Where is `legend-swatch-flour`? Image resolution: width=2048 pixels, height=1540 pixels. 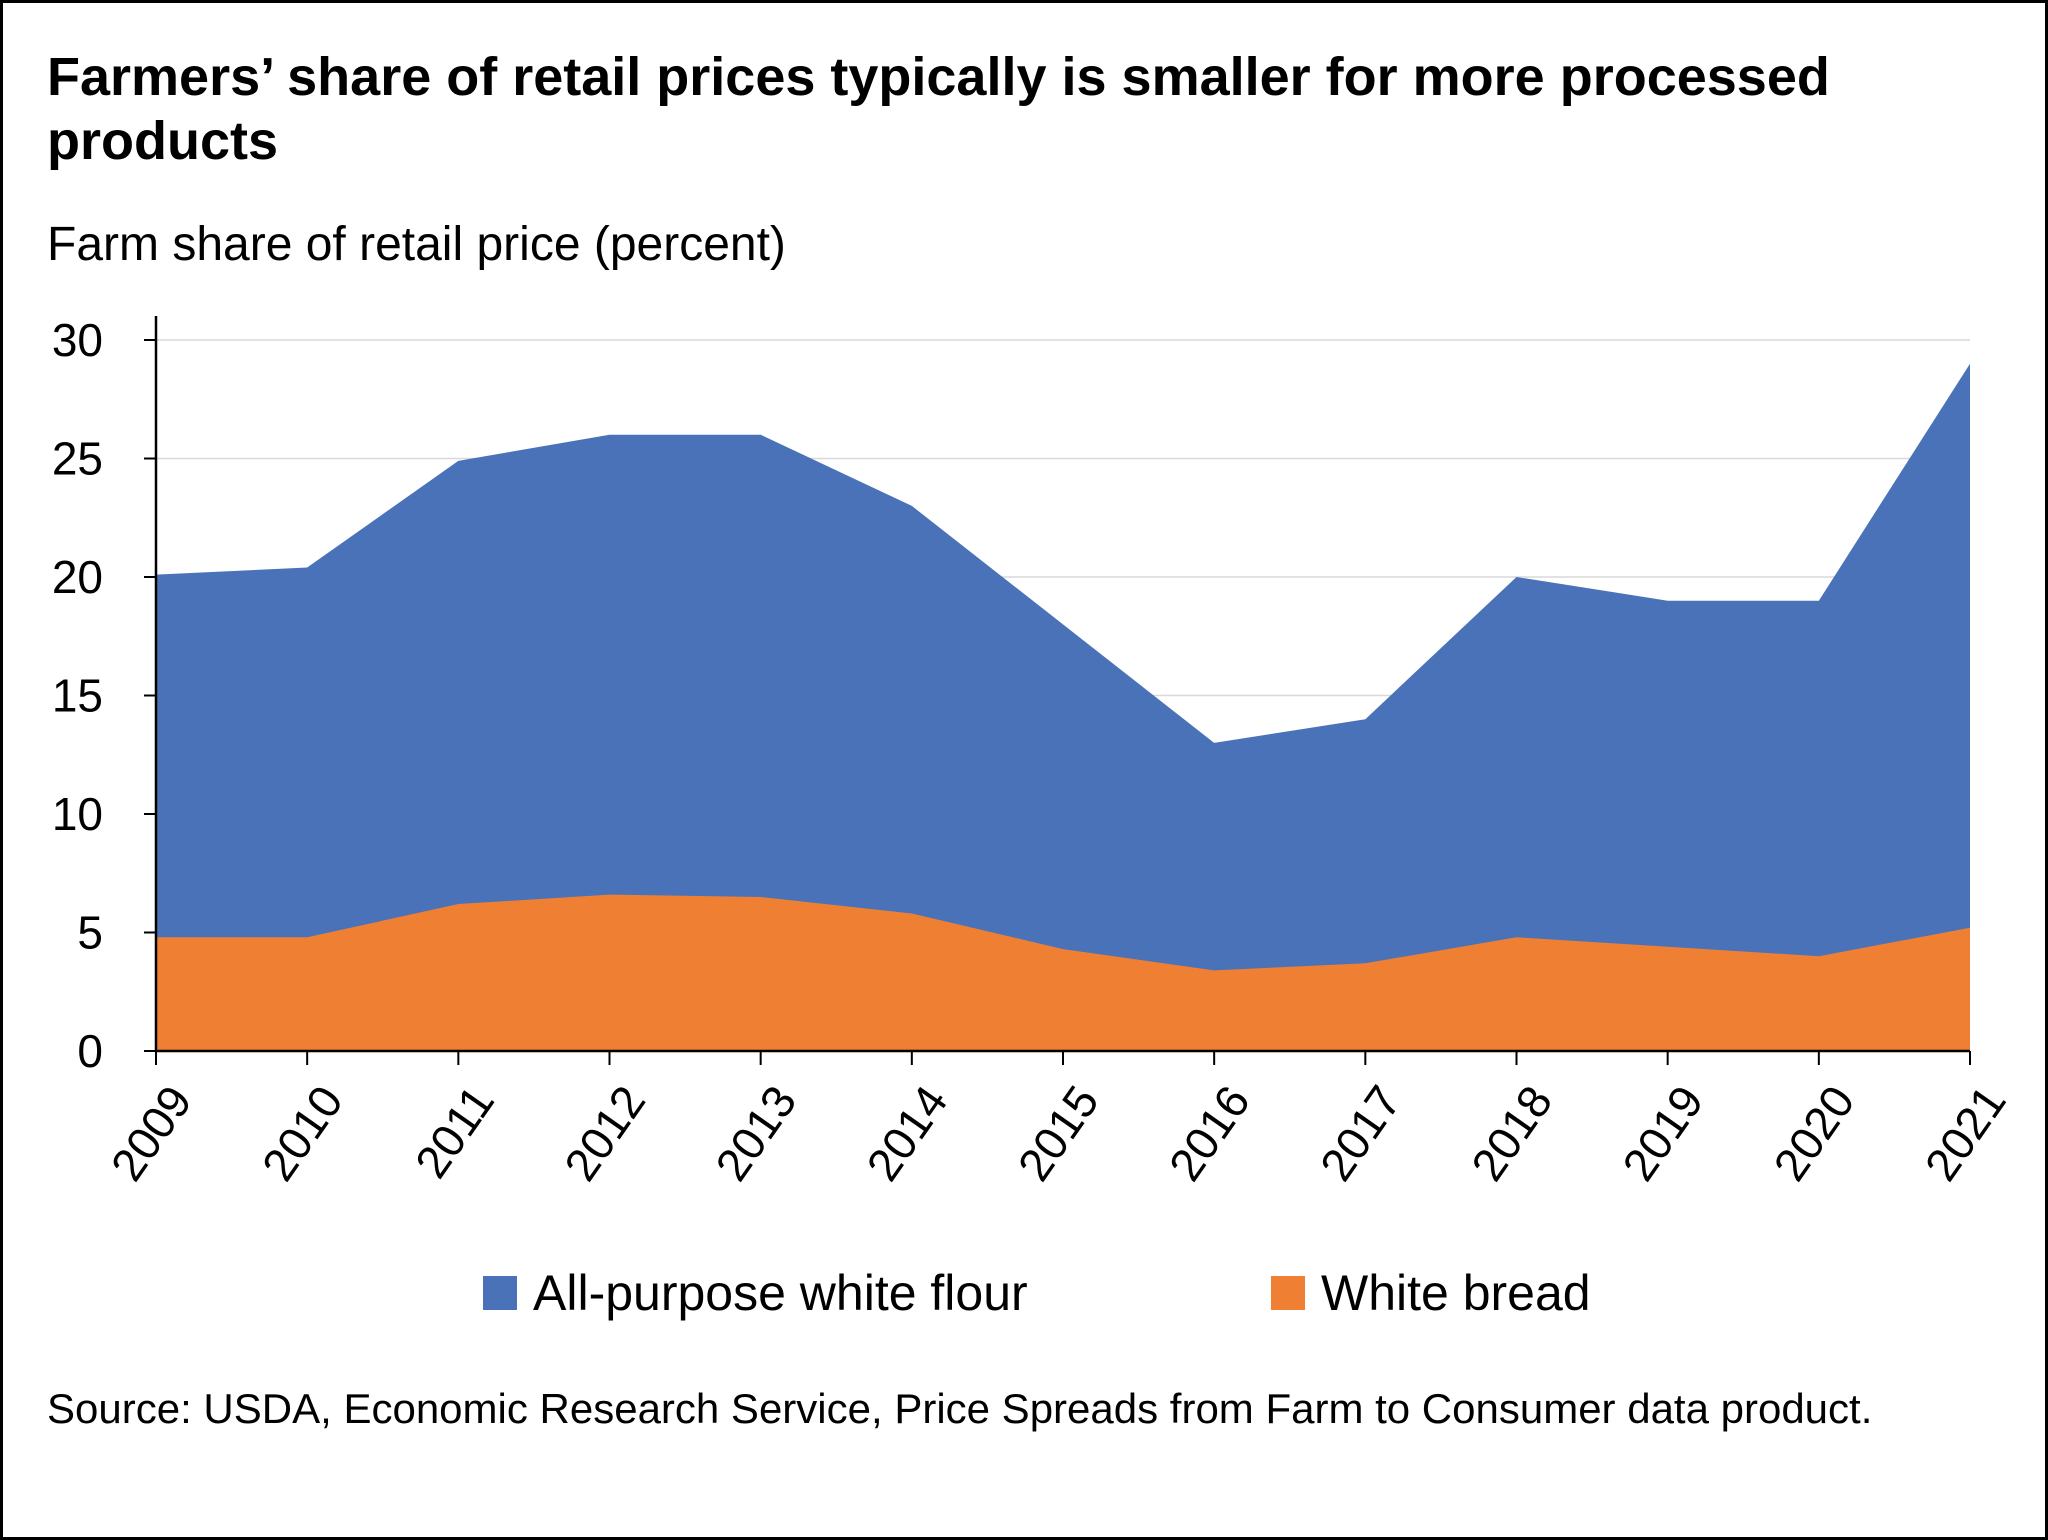 legend-swatch-flour is located at coordinates (500, 1293).